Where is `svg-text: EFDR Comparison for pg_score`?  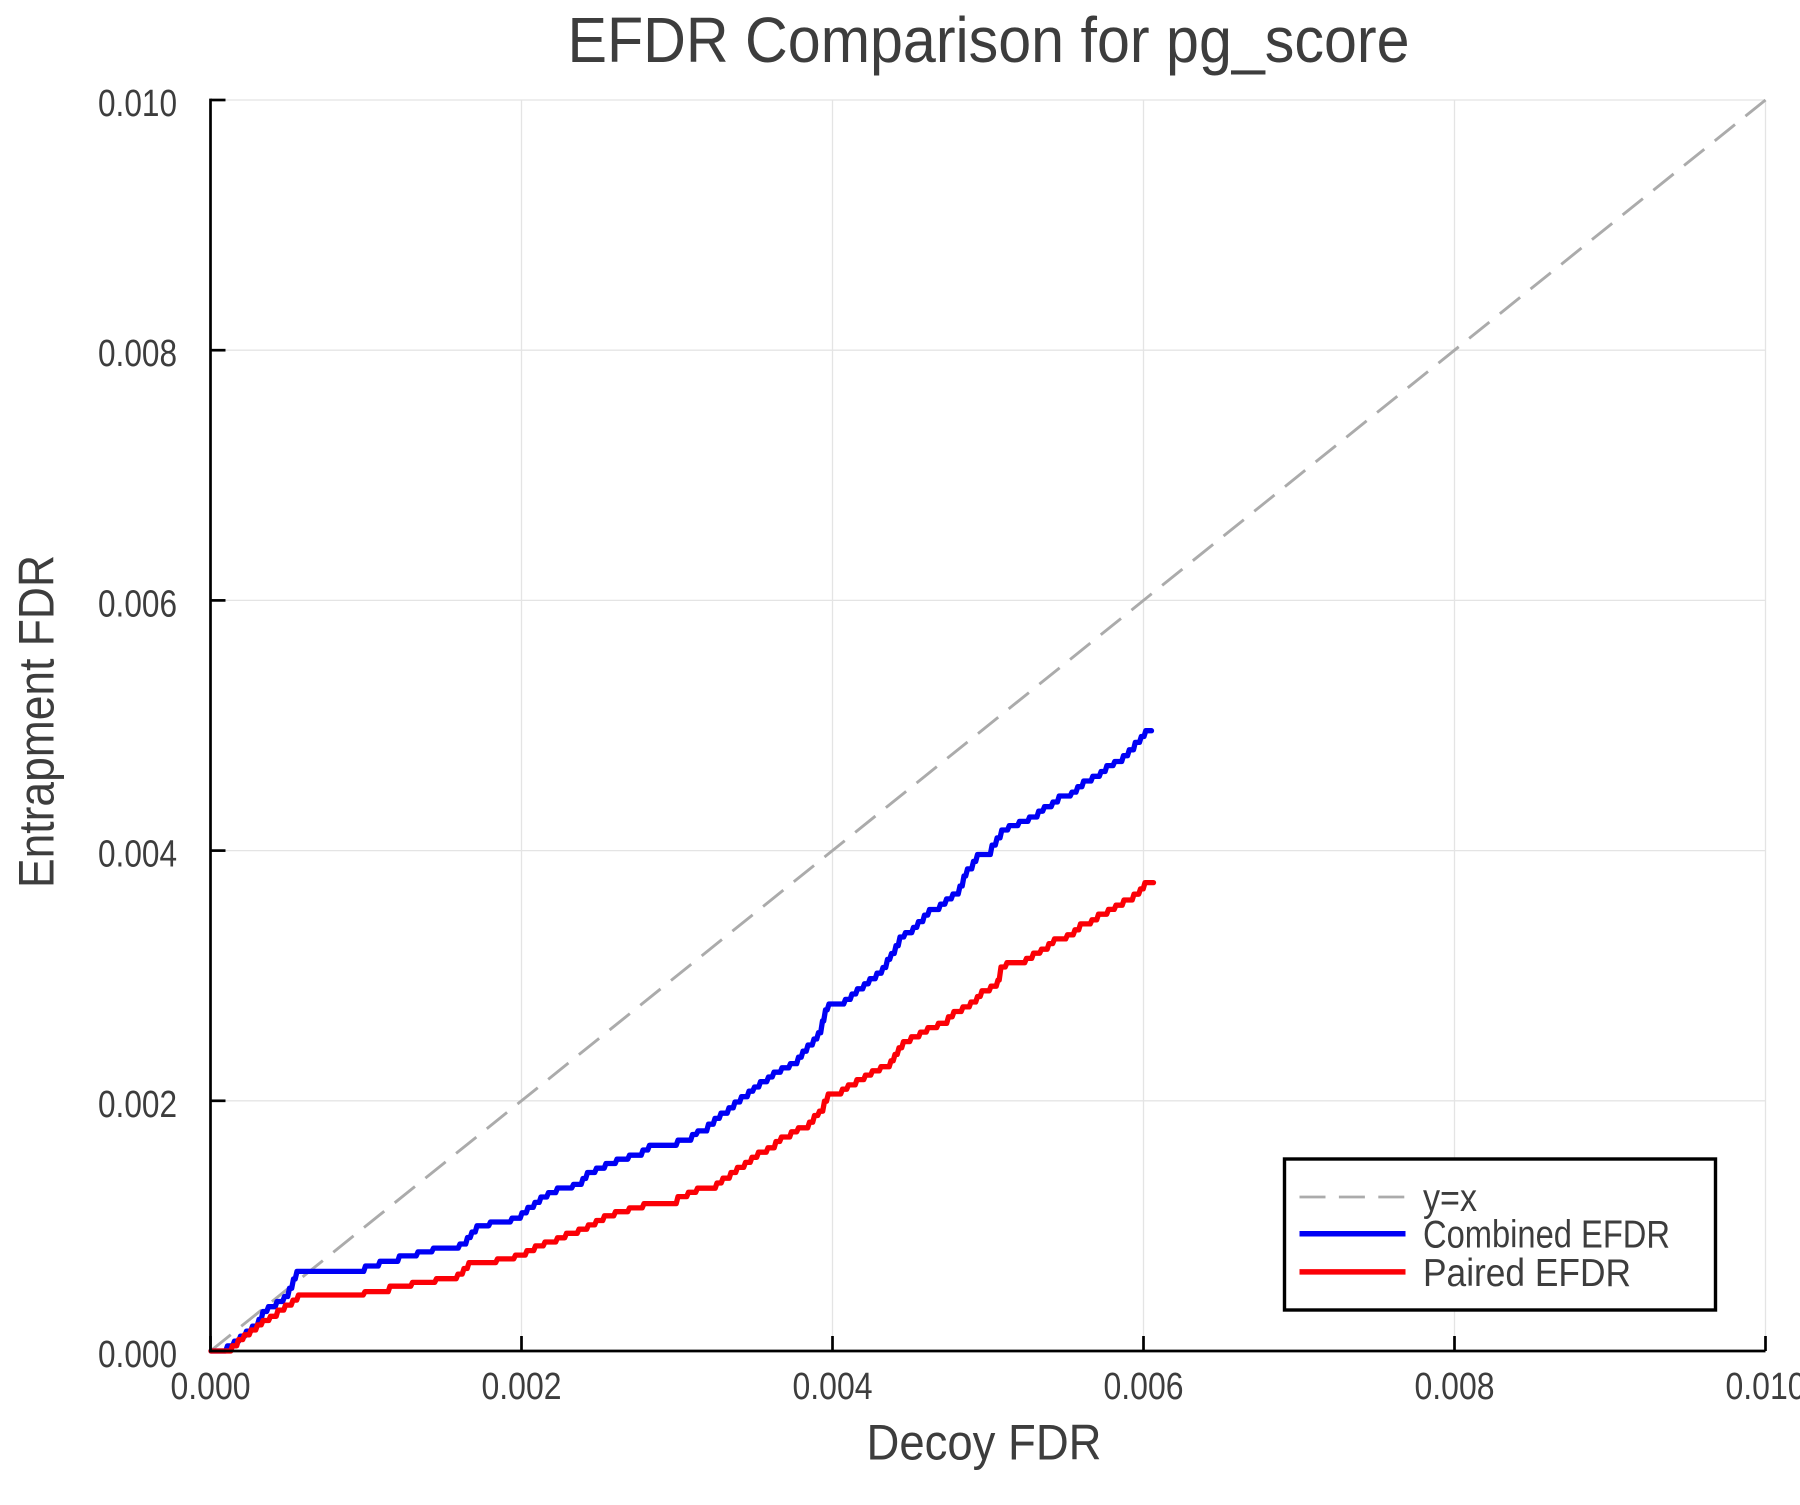
svg-text: EFDR Comparison for pg_score is located at coordinates (989, 40).